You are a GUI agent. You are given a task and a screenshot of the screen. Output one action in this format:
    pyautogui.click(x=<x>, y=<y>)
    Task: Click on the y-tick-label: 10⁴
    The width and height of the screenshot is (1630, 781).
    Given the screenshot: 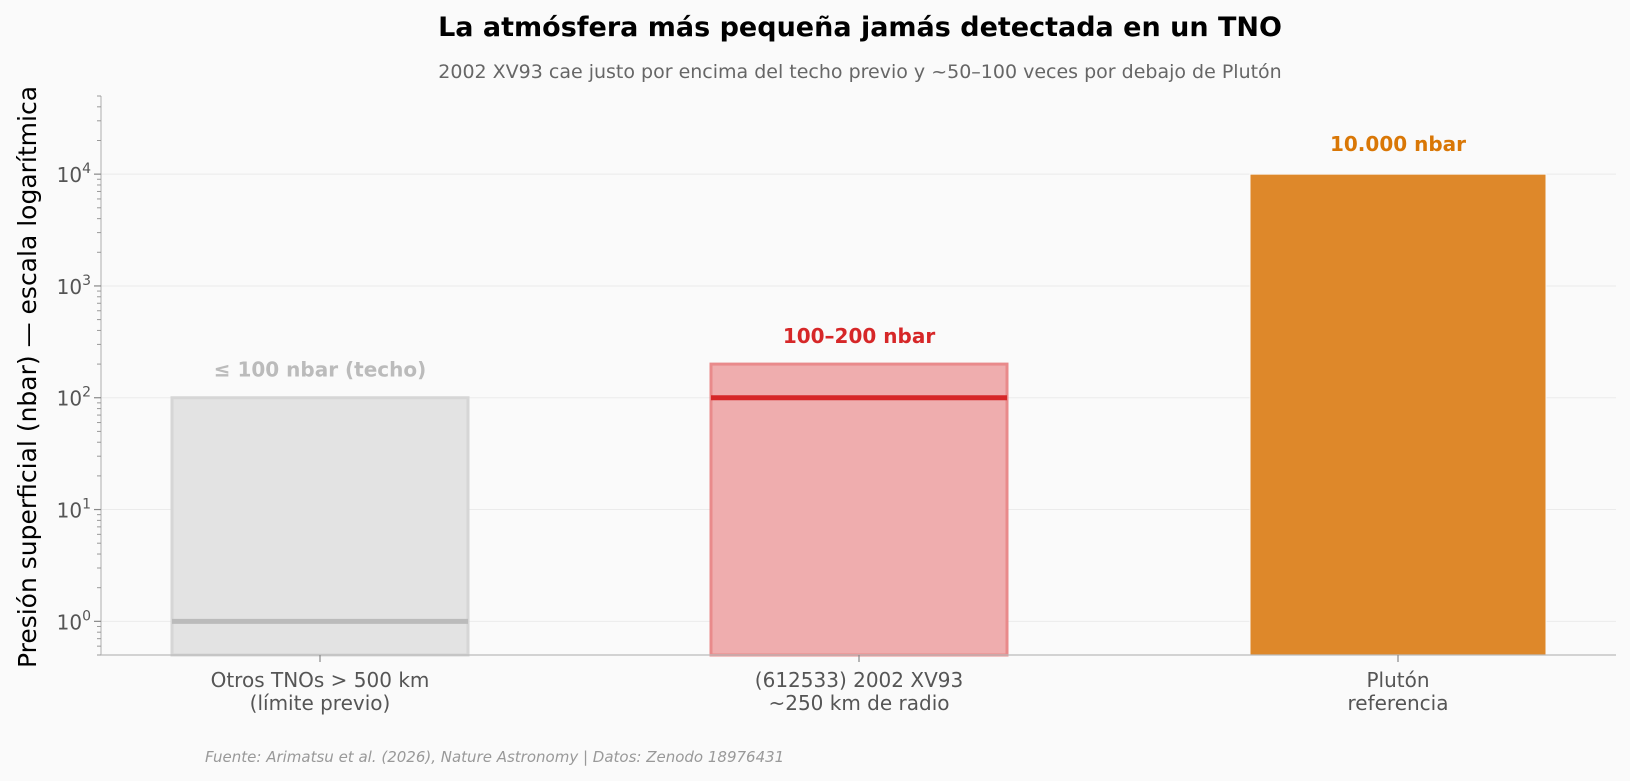 What is the action you would take?
    pyautogui.click(x=74, y=174)
    